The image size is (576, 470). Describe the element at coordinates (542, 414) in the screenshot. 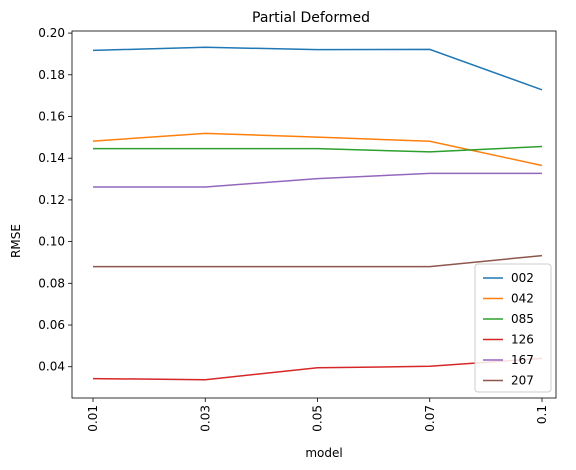

I see `x-tick-label: 0.1` at that location.